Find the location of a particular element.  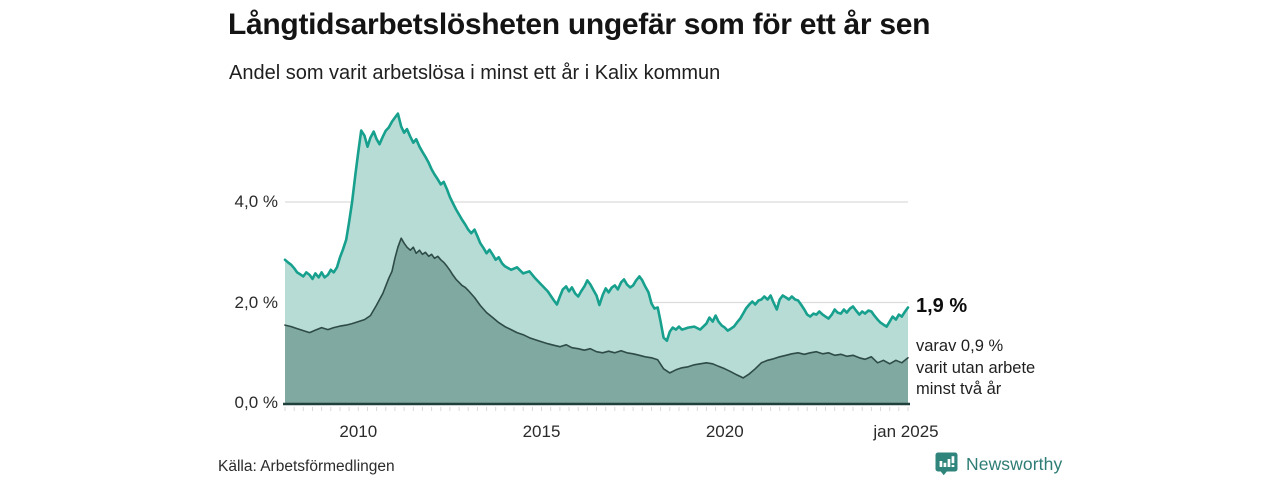

y-axis-label-1: 2,0 % is located at coordinates (256, 302).